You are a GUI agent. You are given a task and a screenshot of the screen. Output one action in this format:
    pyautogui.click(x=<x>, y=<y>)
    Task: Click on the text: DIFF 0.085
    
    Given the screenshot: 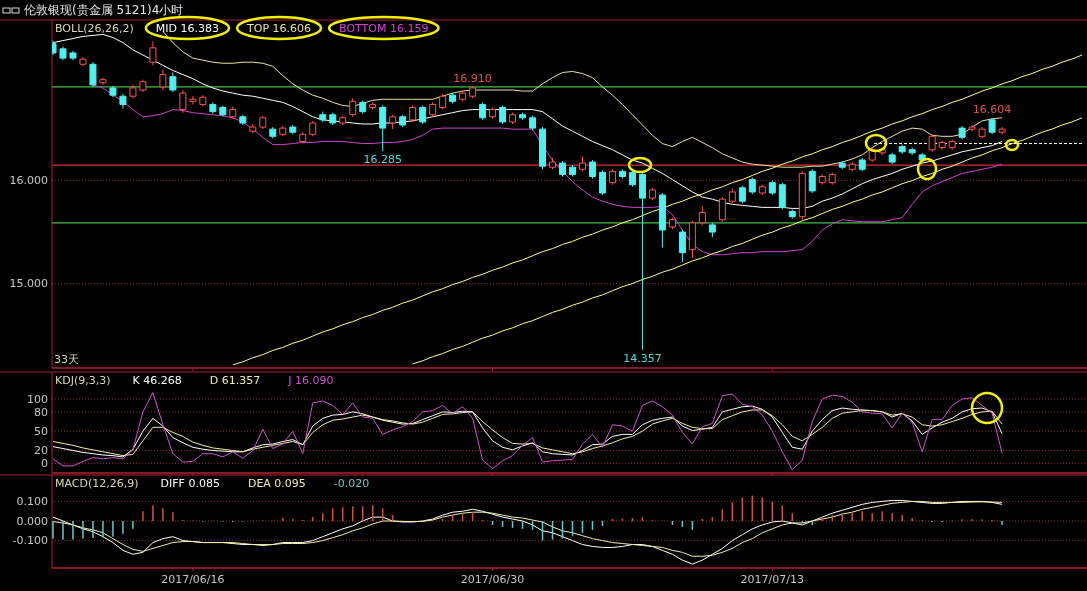 What is the action you would take?
    pyautogui.click(x=190, y=483)
    